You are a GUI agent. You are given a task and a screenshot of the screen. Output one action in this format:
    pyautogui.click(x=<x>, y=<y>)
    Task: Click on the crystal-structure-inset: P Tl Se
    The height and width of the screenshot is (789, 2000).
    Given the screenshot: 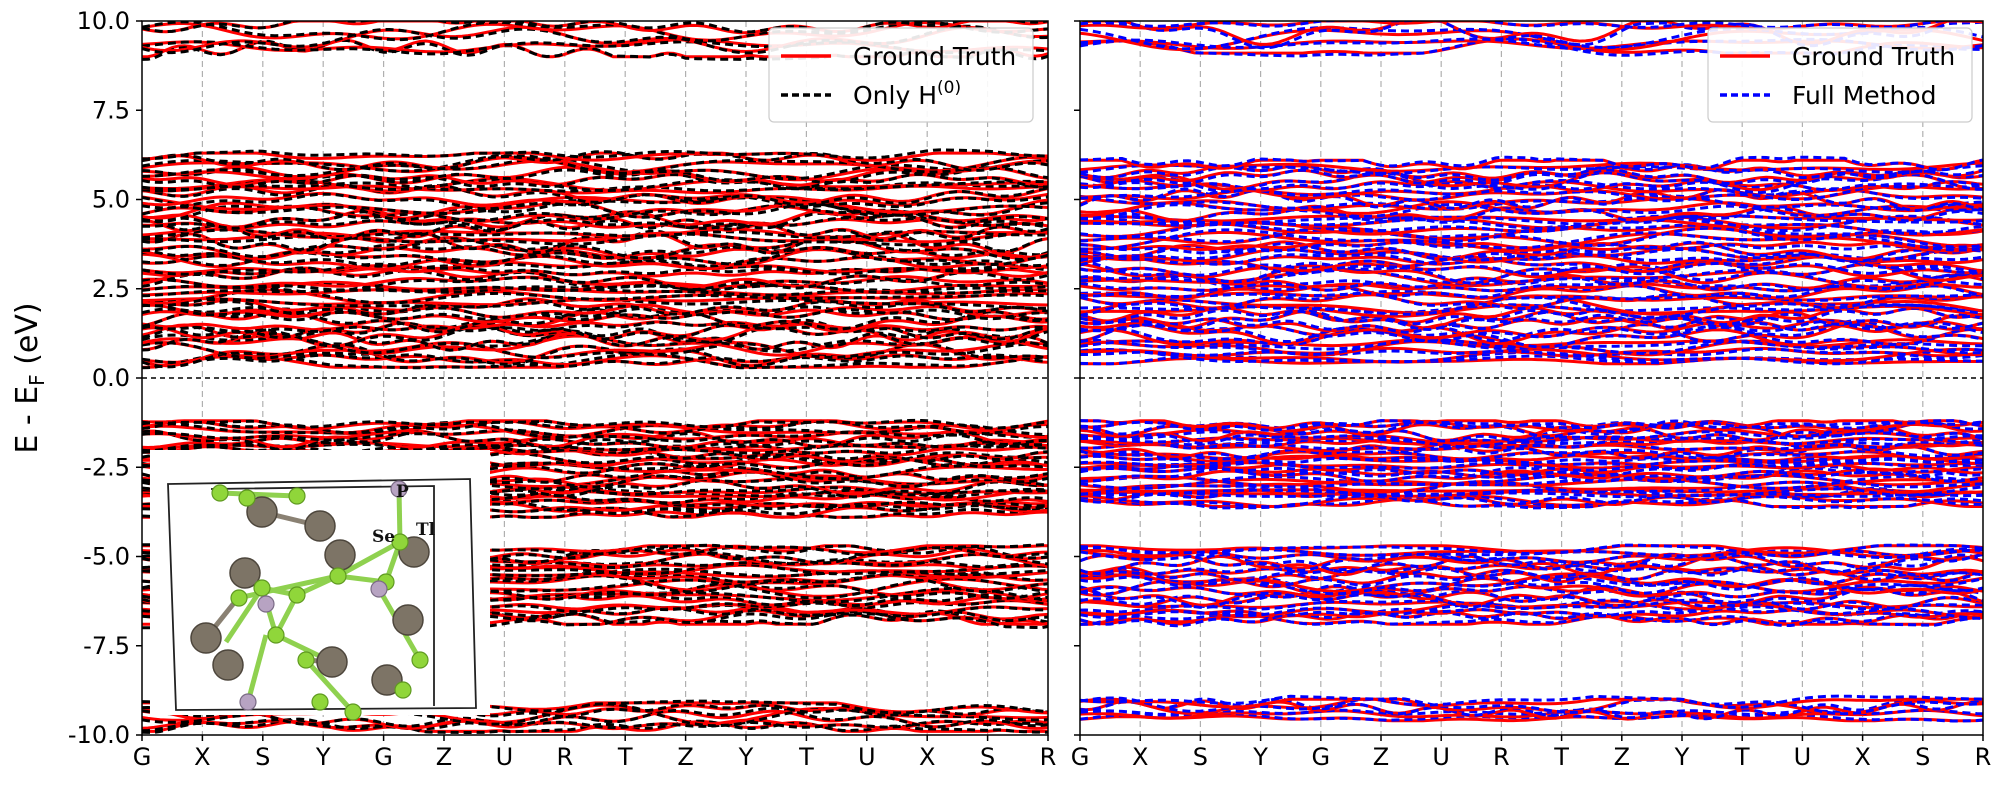 What is the action you would take?
    pyautogui.click(x=320, y=585)
    